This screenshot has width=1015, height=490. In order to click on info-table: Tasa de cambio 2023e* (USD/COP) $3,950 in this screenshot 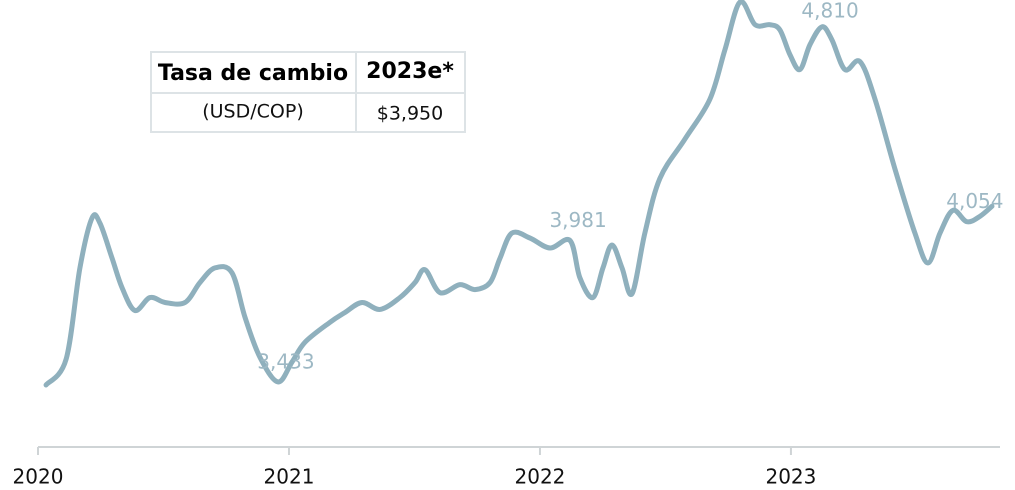, I will do `click(308, 92)`.